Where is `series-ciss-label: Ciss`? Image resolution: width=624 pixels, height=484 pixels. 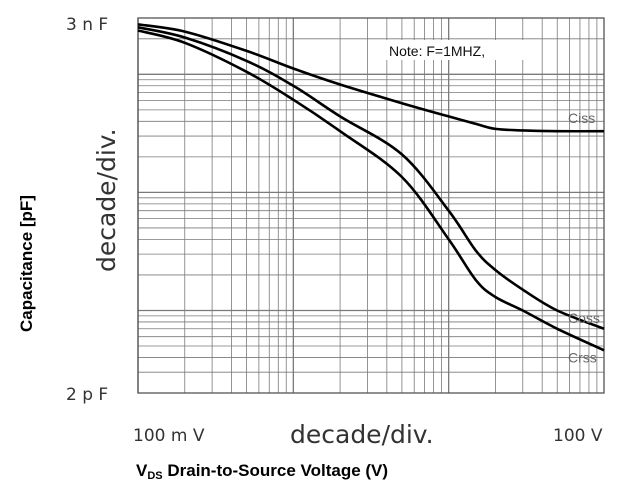
series-ciss-label: Ciss is located at coordinates (581, 118).